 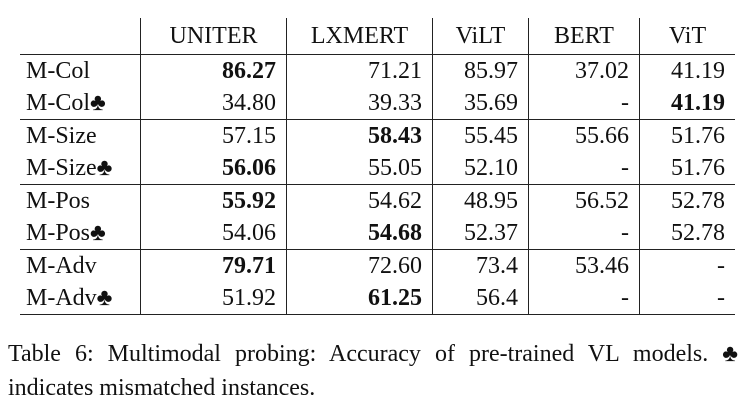 What do you see at coordinates (69, 168) in the screenshot?
I see `row-label: M-Size♣` at bounding box center [69, 168].